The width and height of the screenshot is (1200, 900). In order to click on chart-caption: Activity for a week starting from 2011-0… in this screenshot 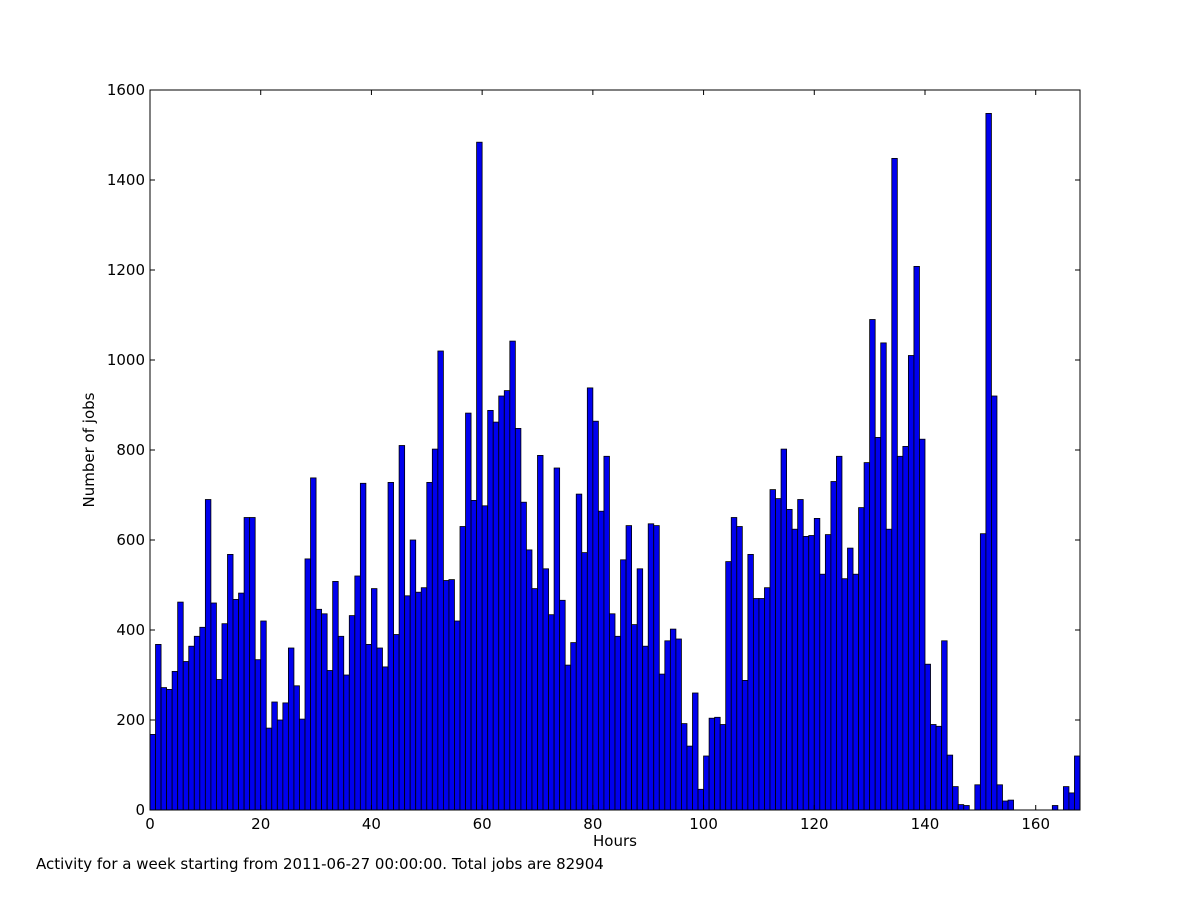, I will do `click(320, 864)`.